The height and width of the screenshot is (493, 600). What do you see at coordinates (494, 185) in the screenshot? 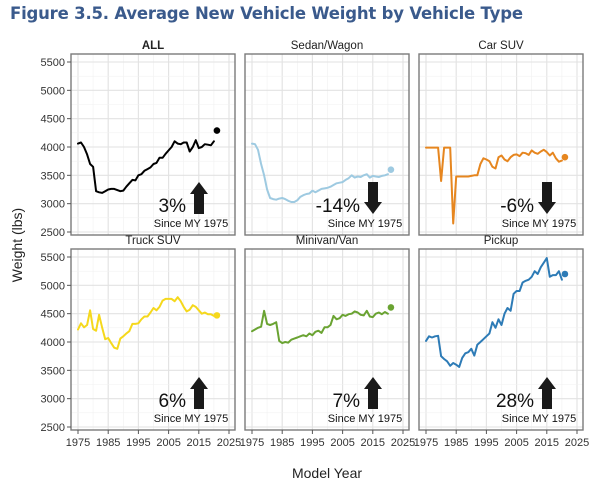
I see `series-line-car-suv` at bounding box center [494, 185].